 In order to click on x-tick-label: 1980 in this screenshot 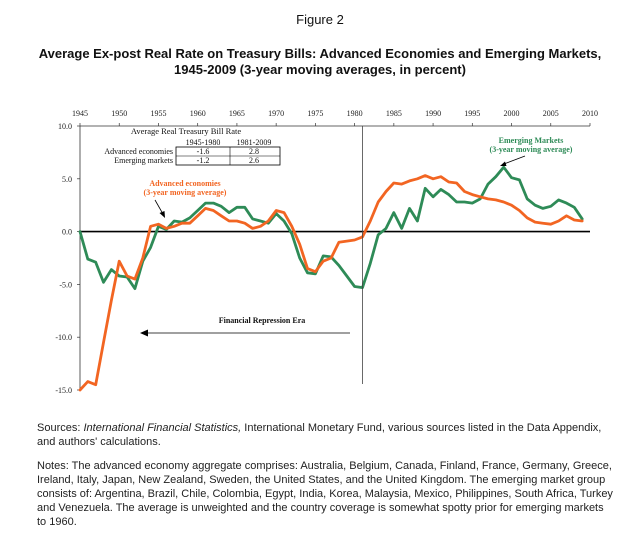, I will do `click(355, 113)`.